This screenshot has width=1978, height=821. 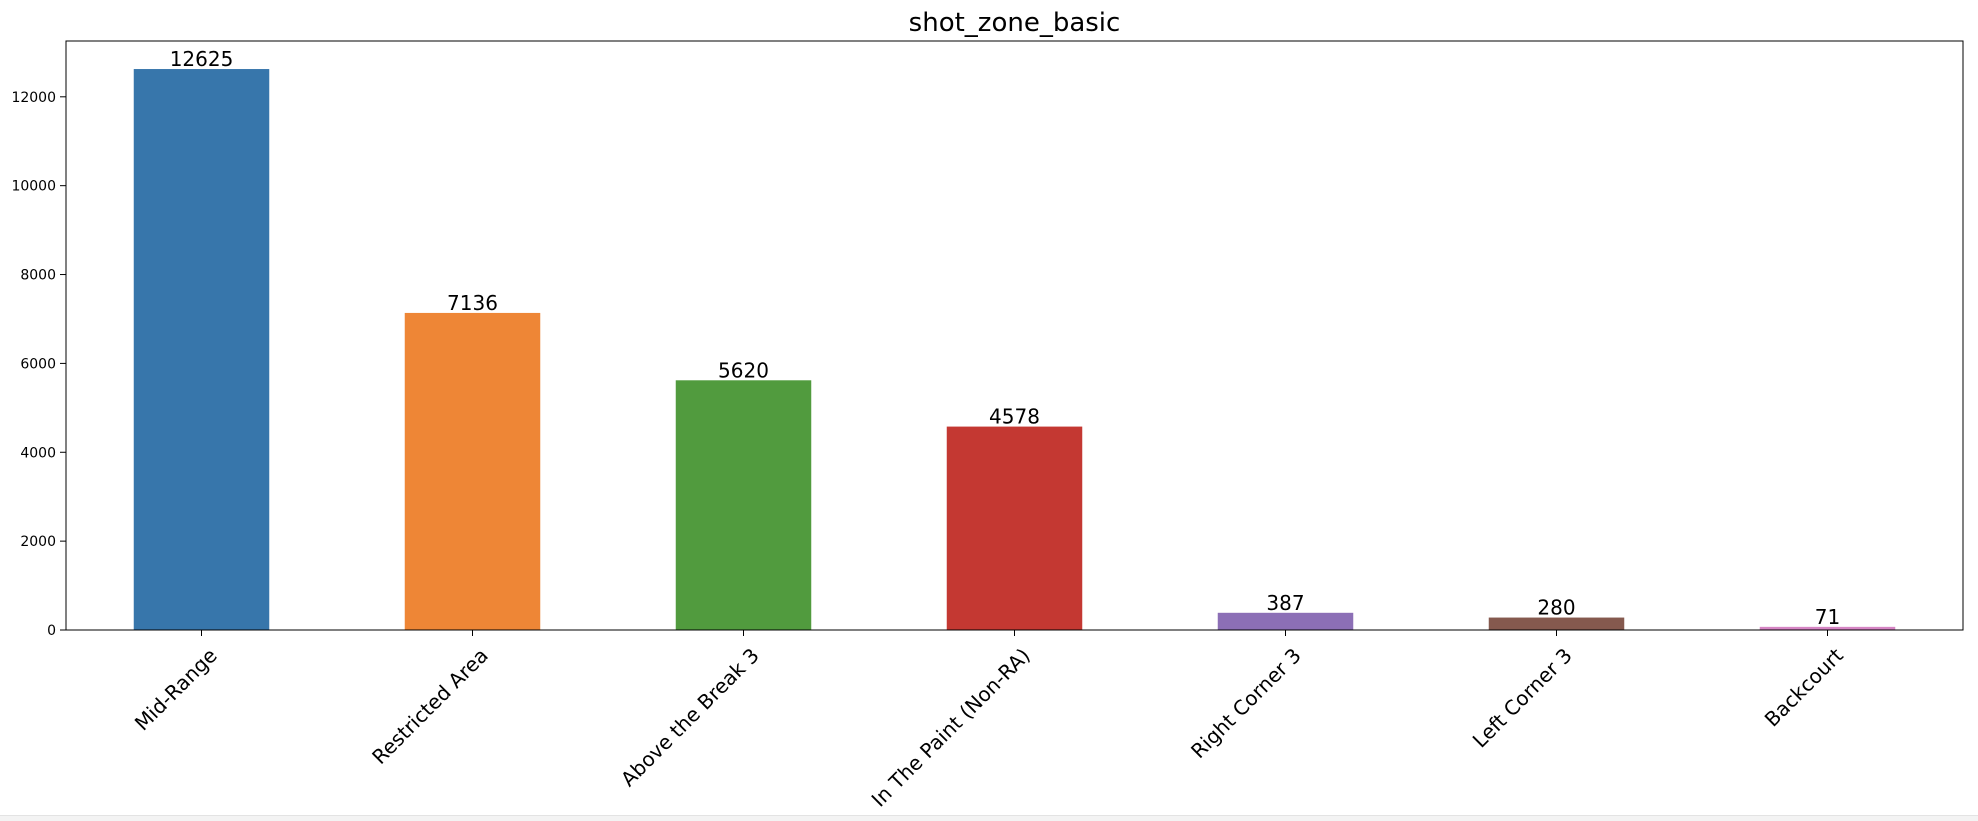 What do you see at coordinates (38, 453) in the screenshot?
I see `y-tick-label: 4000` at bounding box center [38, 453].